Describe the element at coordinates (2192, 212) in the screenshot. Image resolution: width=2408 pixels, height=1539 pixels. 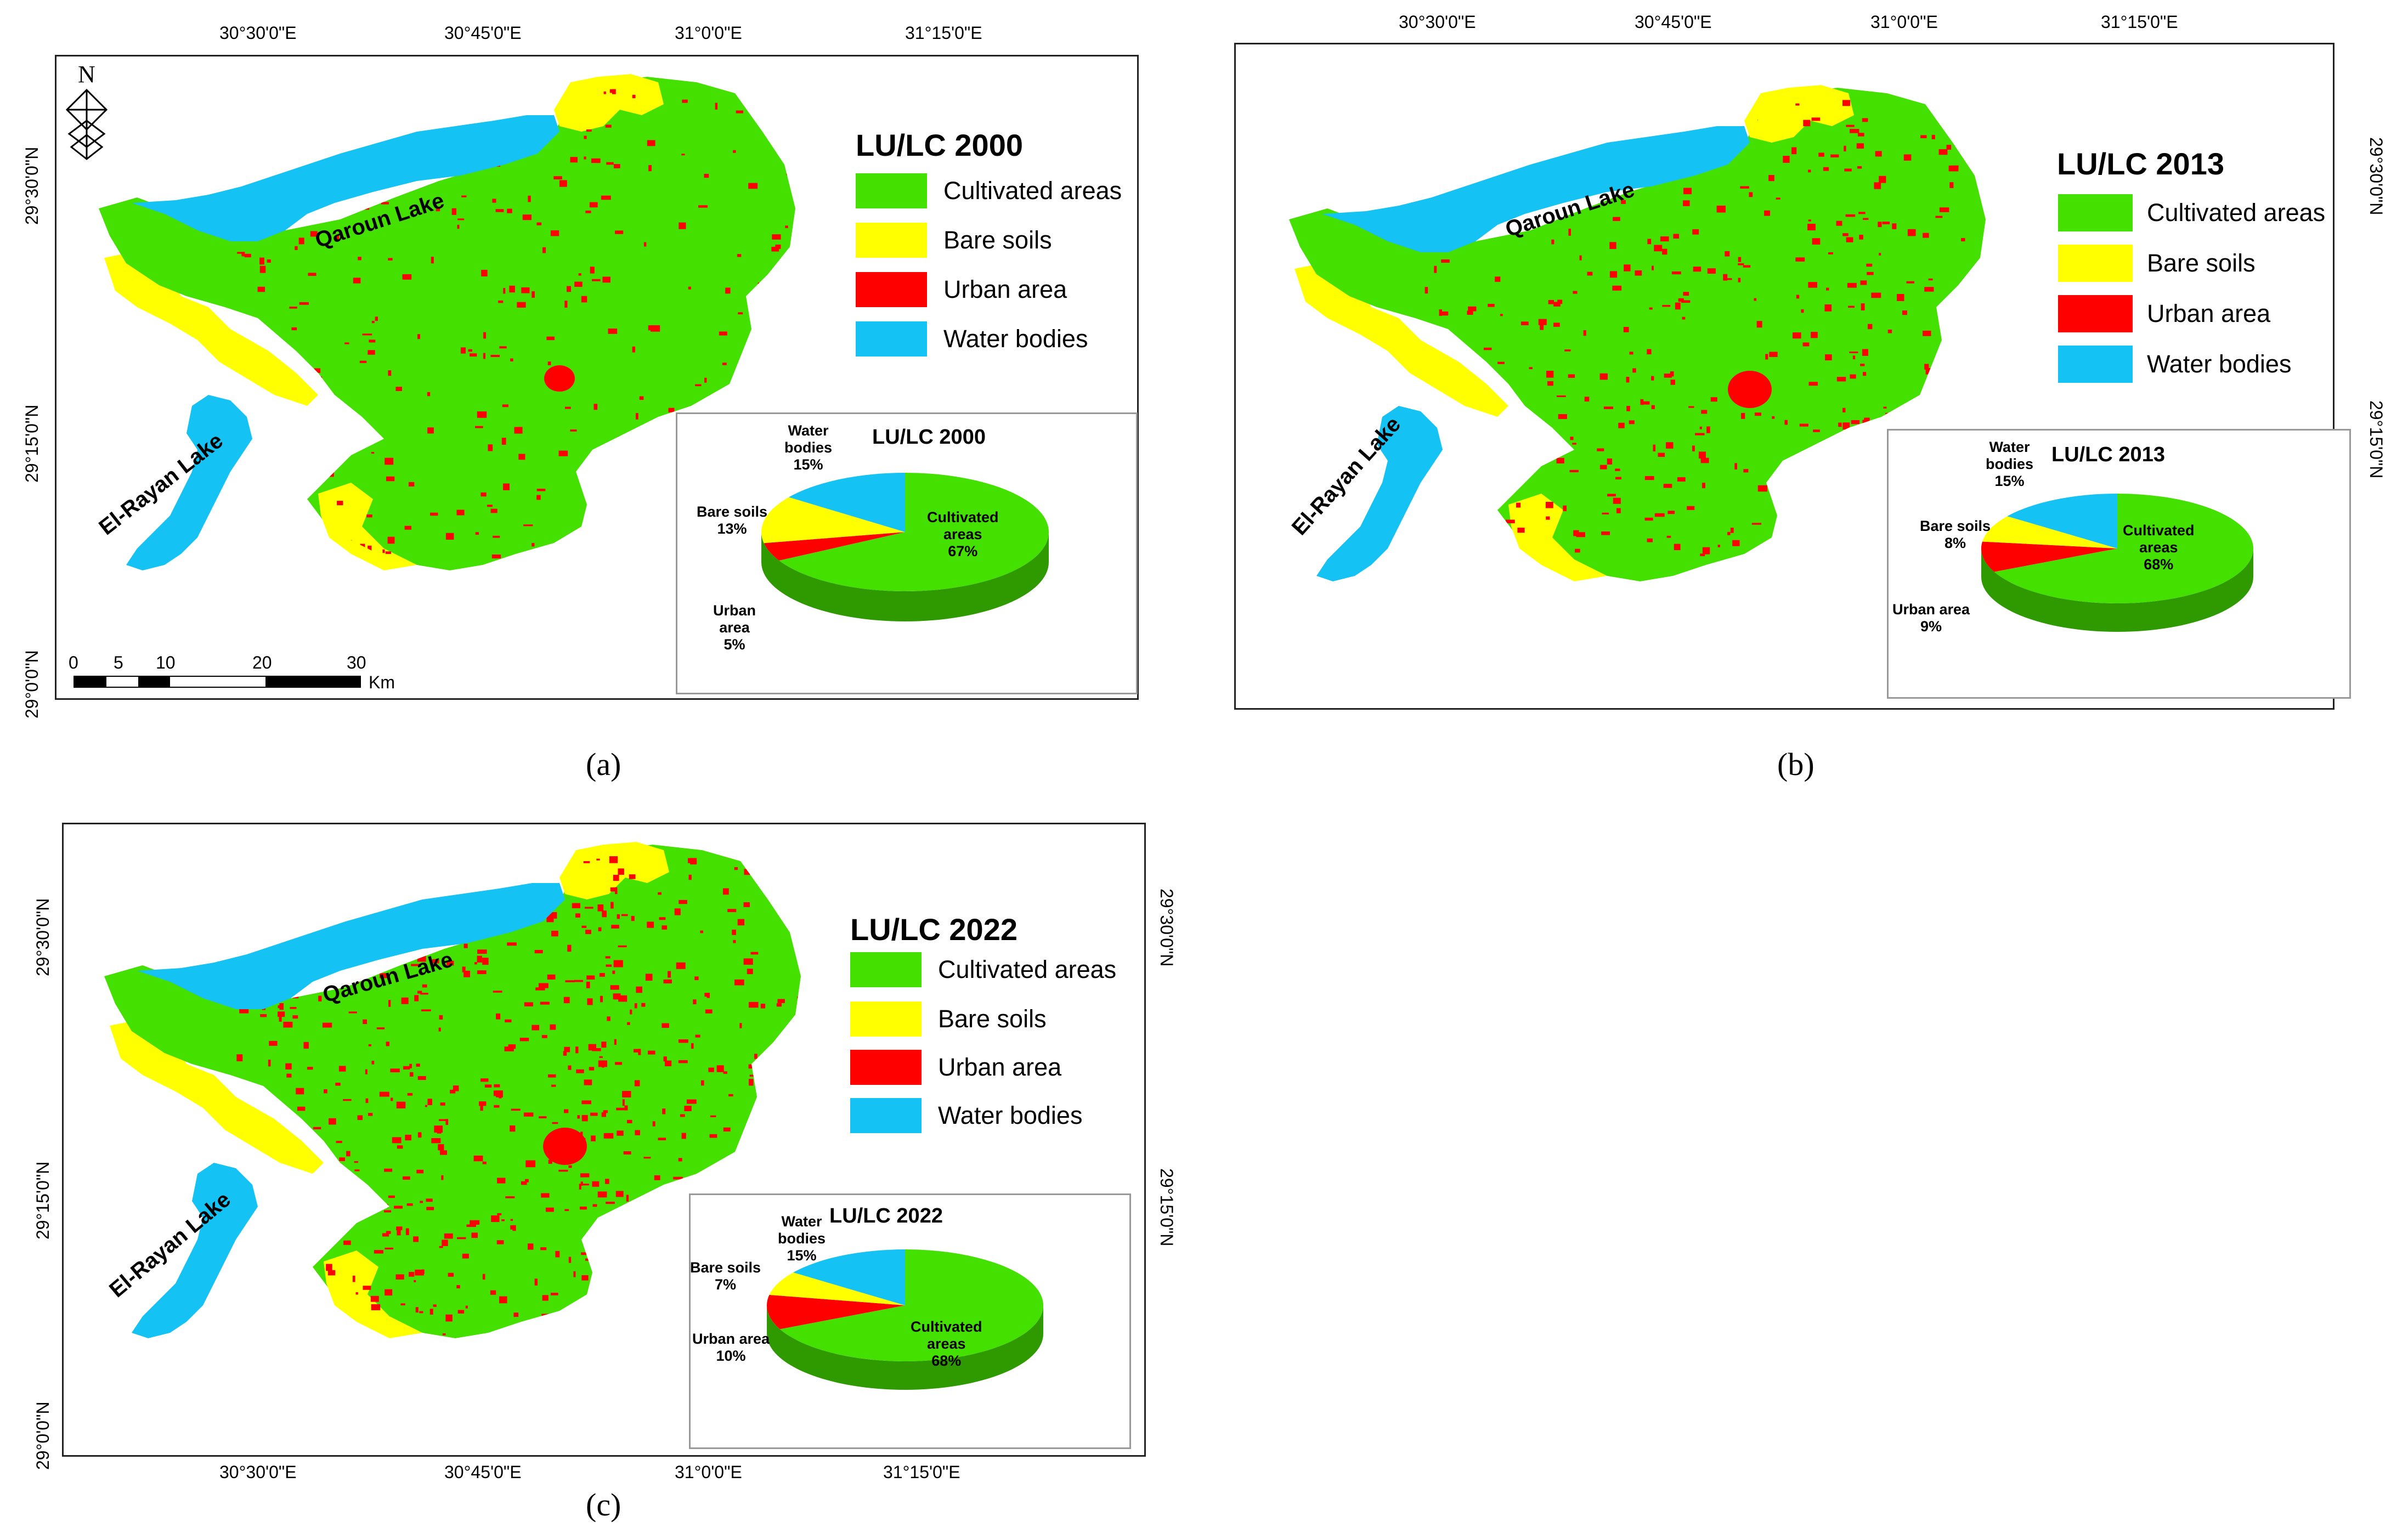
I see `legend-cultivated: Cultivated areas` at that location.